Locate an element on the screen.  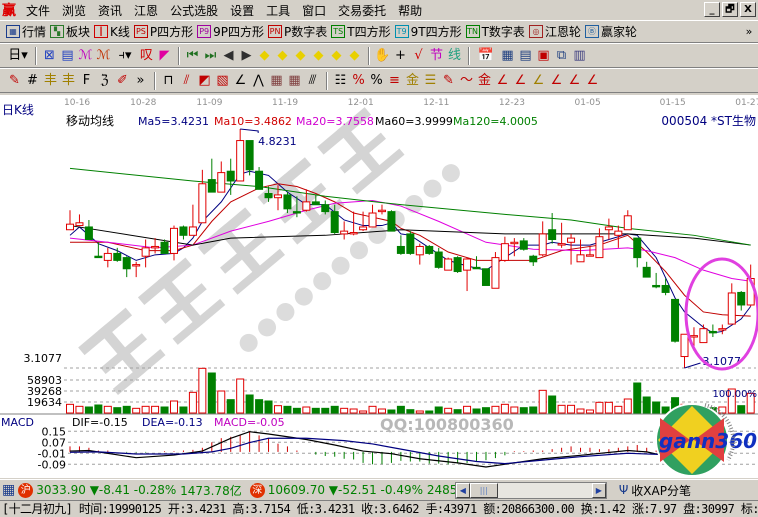
toolbar-more-button: » is located at coordinates (749, 31).